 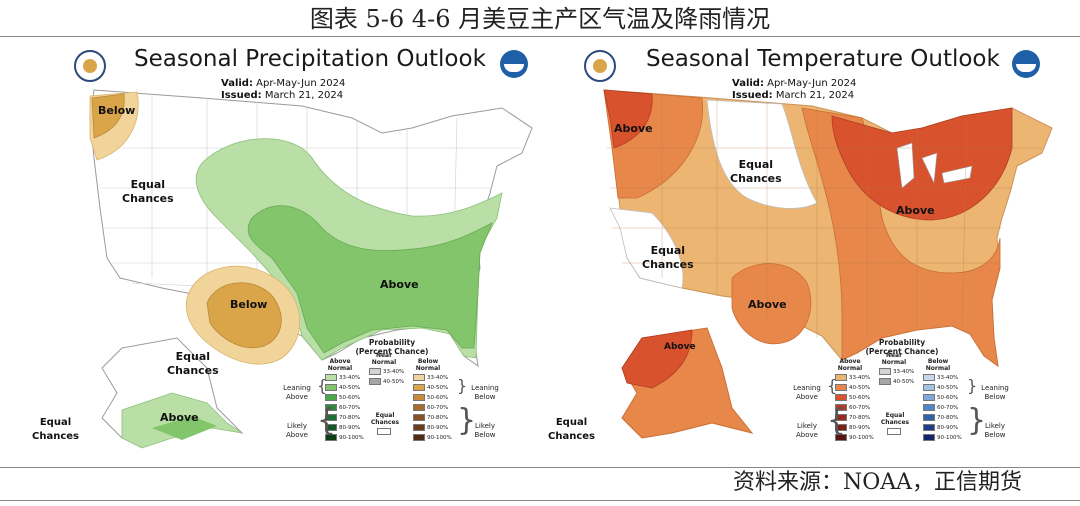 What do you see at coordinates (322, 385) in the screenshot?
I see `legend-bracket: {` at bounding box center [322, 385].